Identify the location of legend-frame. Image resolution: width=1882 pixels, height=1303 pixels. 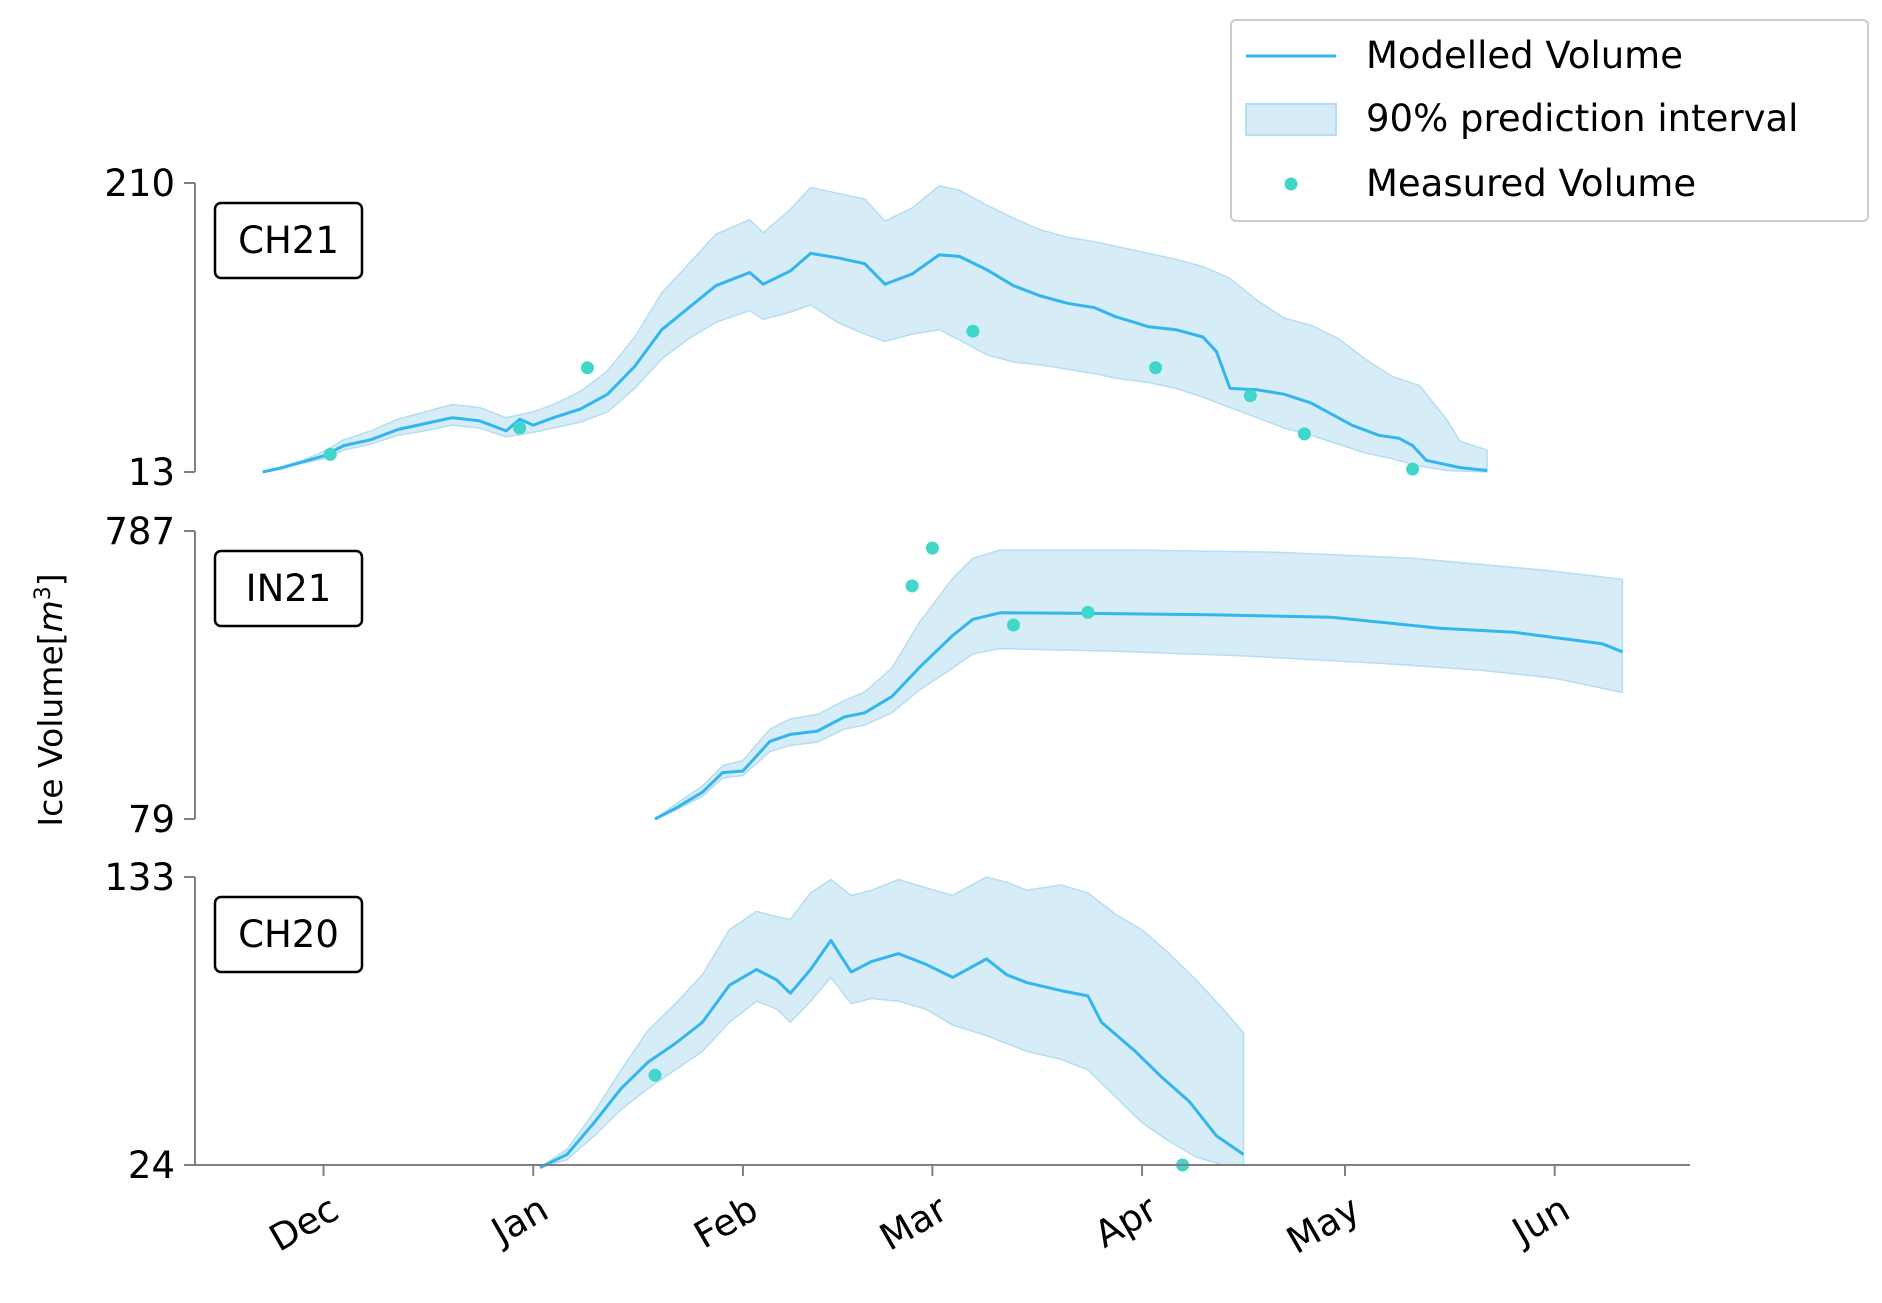
(1549, 120).